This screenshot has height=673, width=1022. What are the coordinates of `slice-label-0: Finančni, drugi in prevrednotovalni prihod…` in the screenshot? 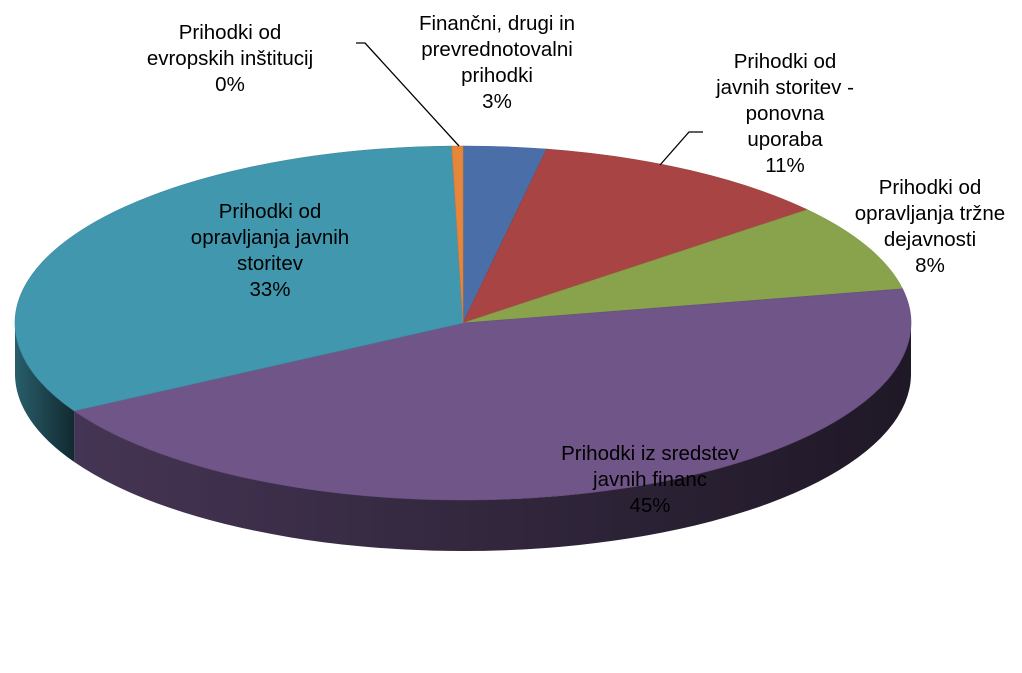 It's located at (497, 62).